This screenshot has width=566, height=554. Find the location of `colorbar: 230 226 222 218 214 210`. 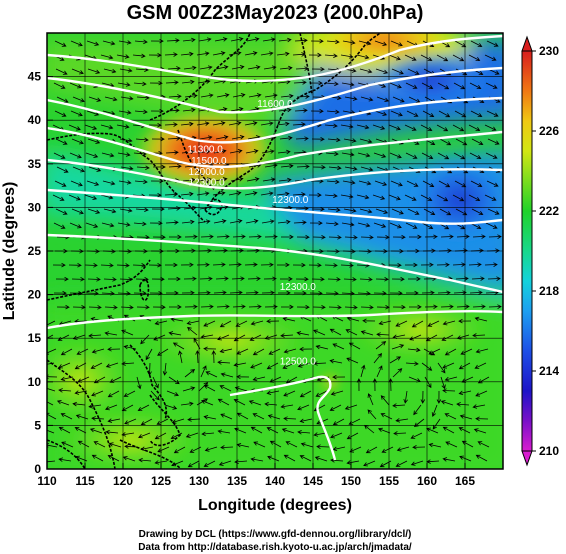

colorbar: 230 226 222 218 214 210 is located at coordinates (540, 251).